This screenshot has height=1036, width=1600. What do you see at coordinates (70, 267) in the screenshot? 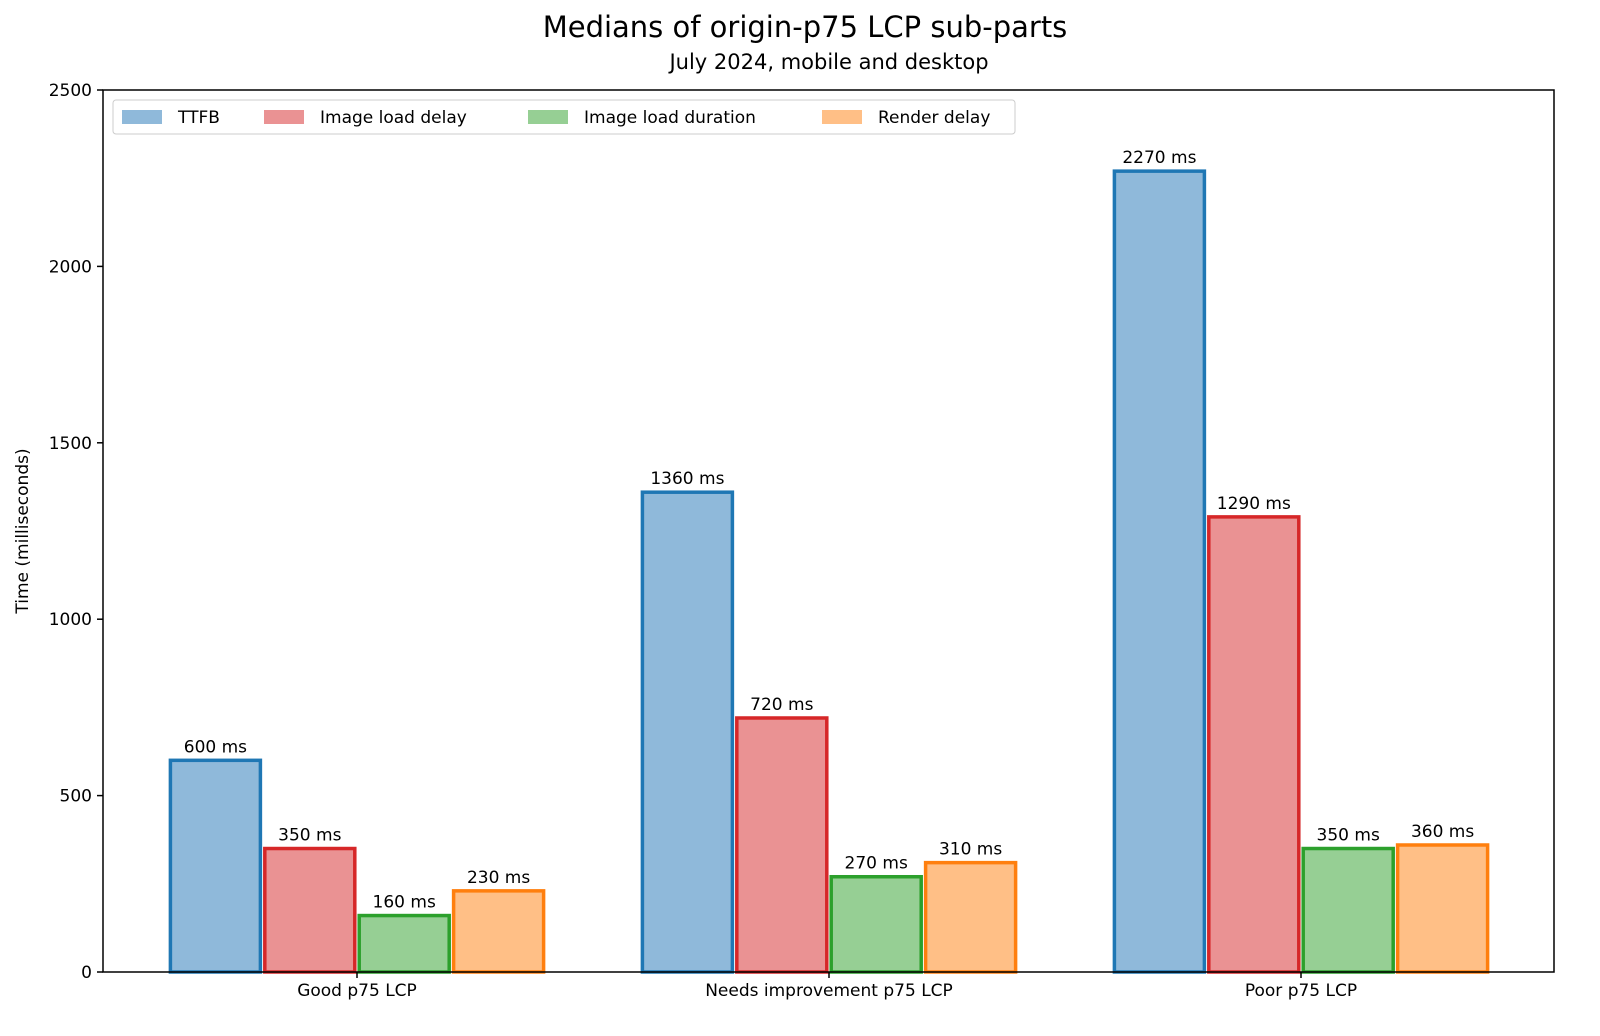
I see `y-tick-label: 2000` at bounding box center [70, 267].